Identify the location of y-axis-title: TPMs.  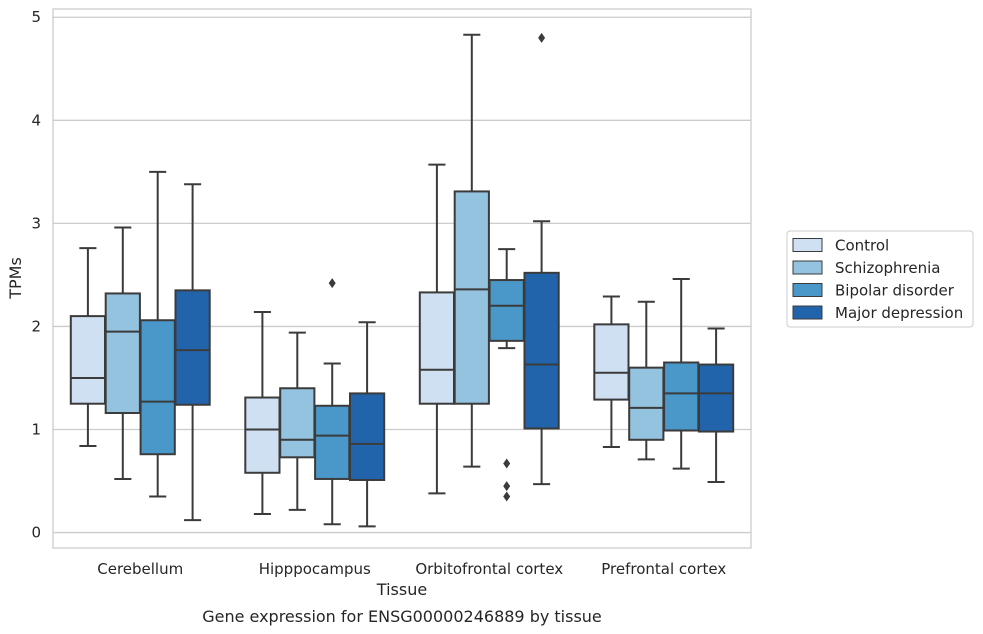
(15, 278).